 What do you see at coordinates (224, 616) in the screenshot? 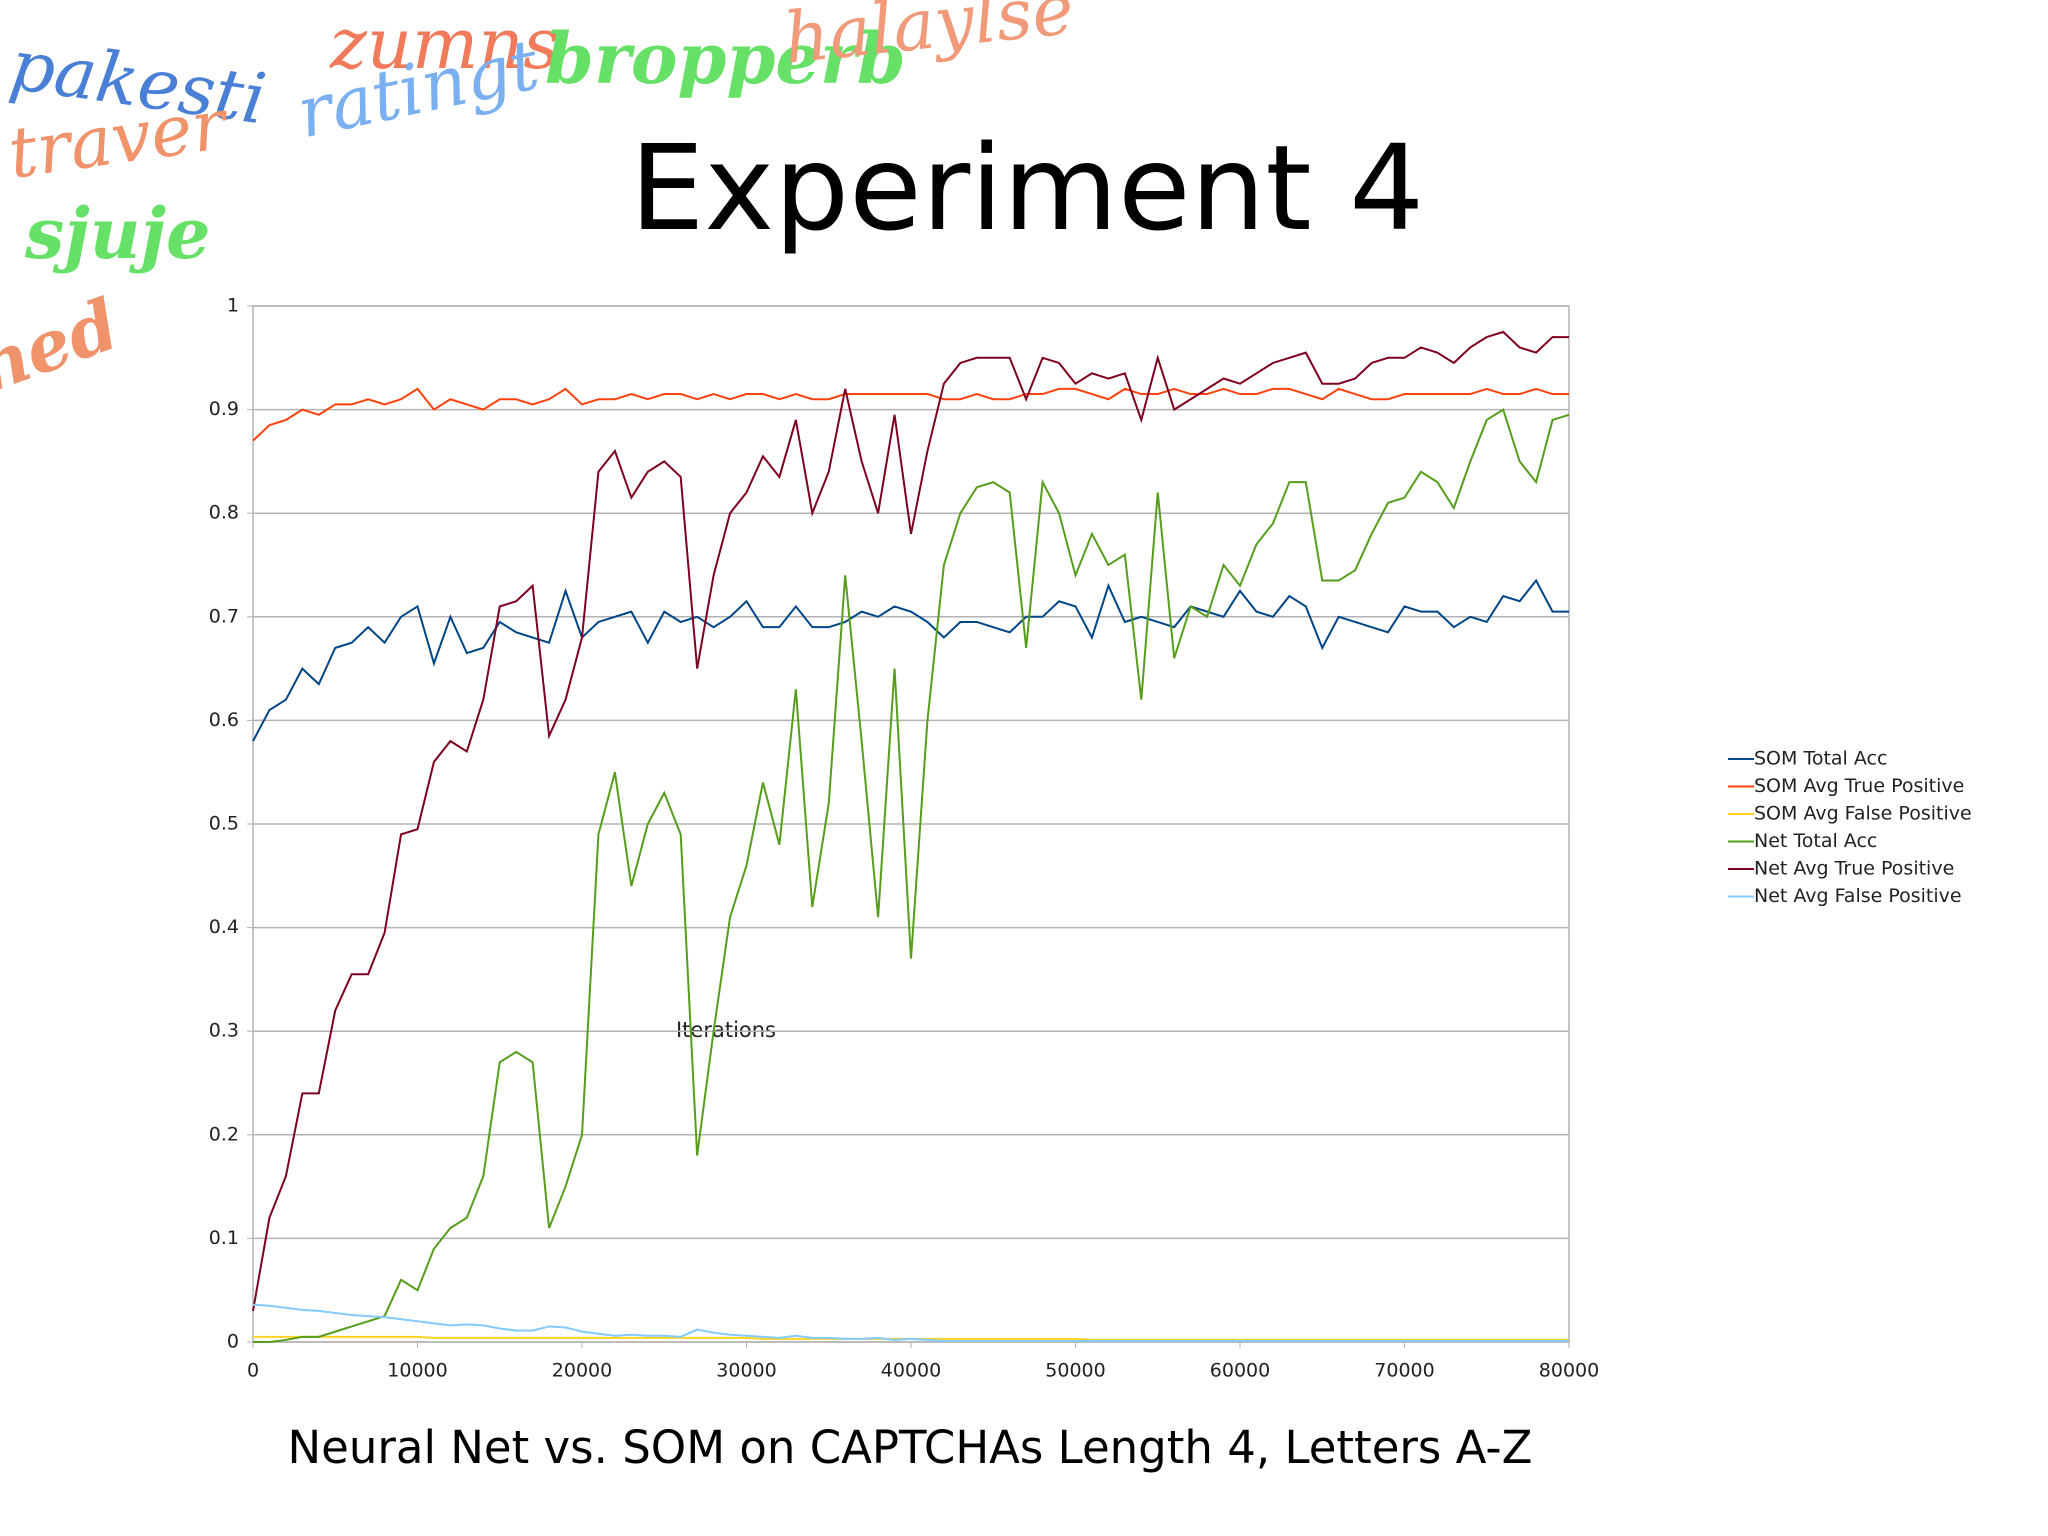
I see `y-tick-label: 0.7` at bounding box center [224, 616].